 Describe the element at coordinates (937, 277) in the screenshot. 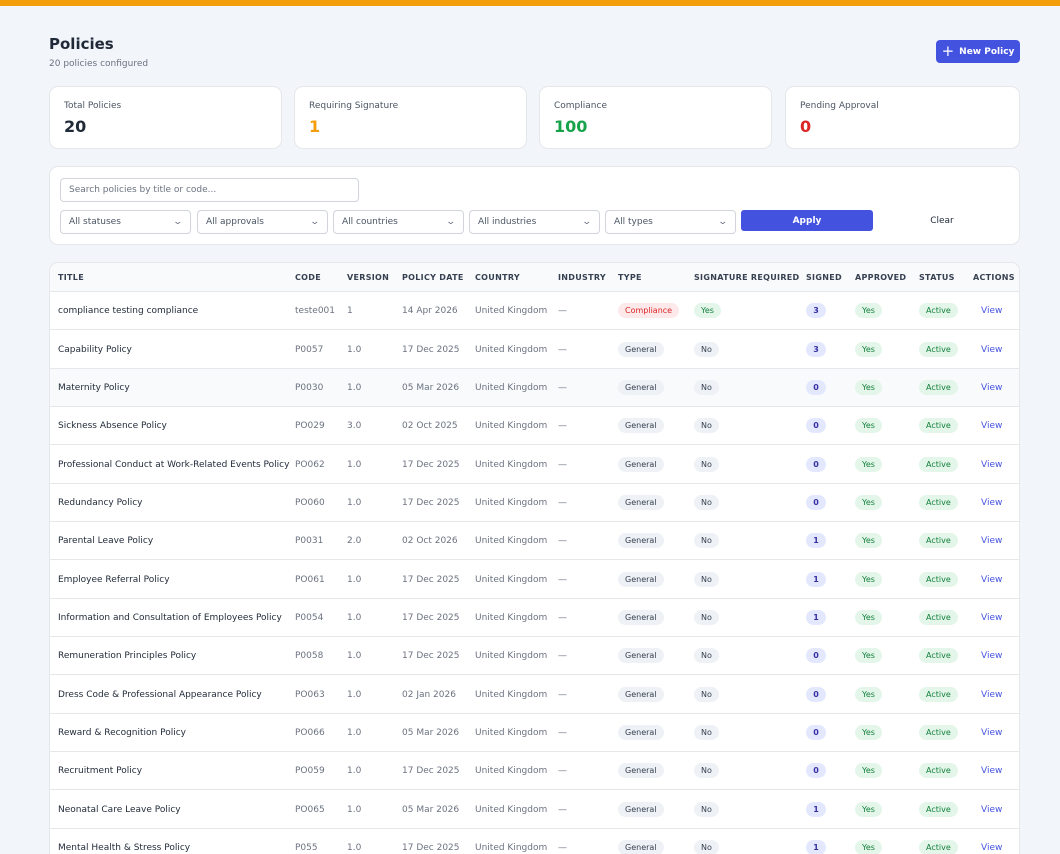

I see `col-header-status: STATUS` at that location.